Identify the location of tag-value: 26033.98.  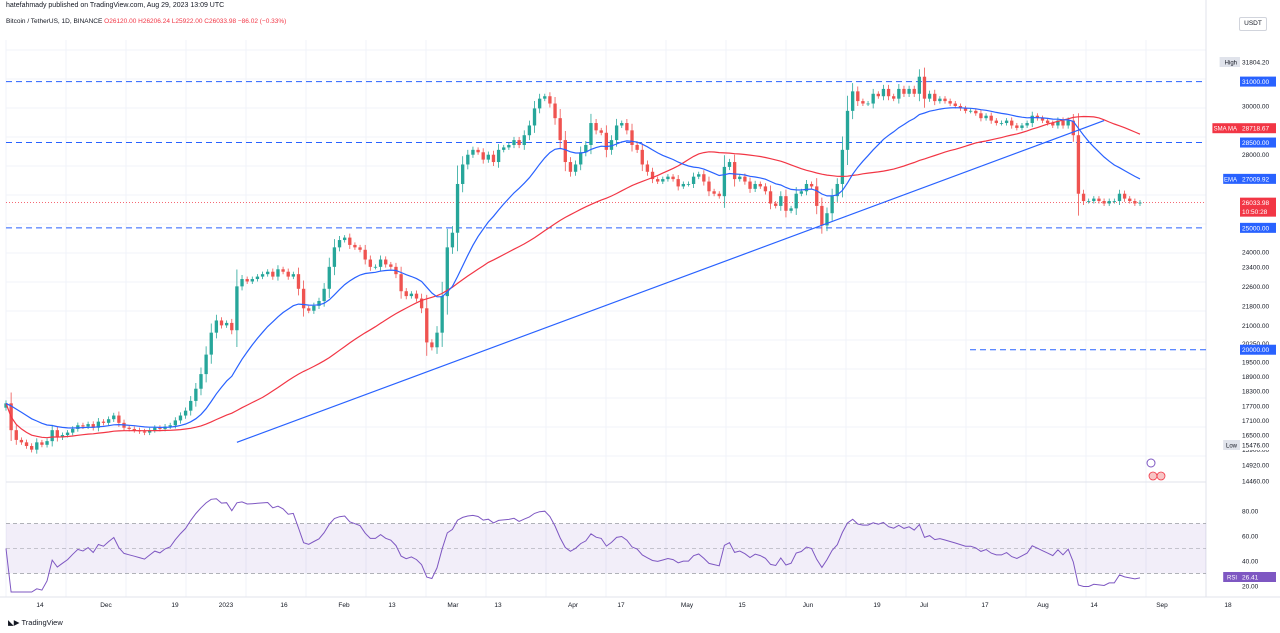
(1255, 203).